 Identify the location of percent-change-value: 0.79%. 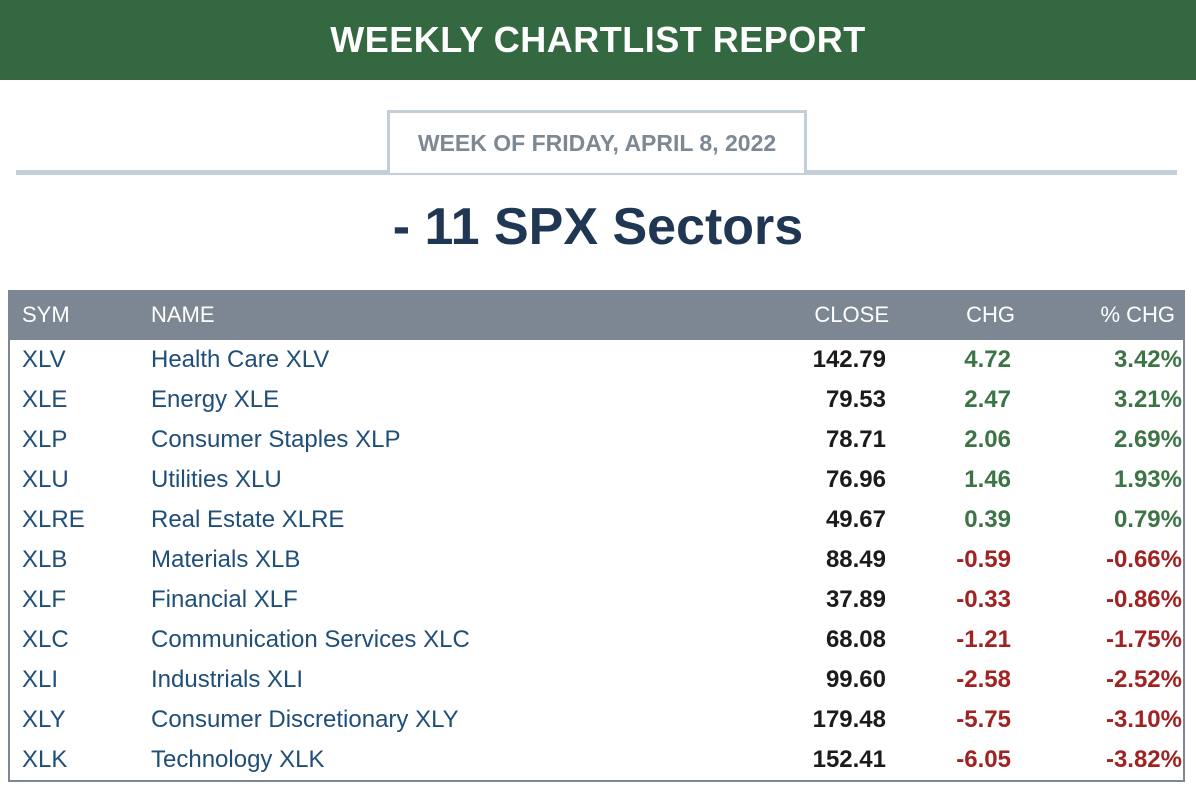
(1147, 519).